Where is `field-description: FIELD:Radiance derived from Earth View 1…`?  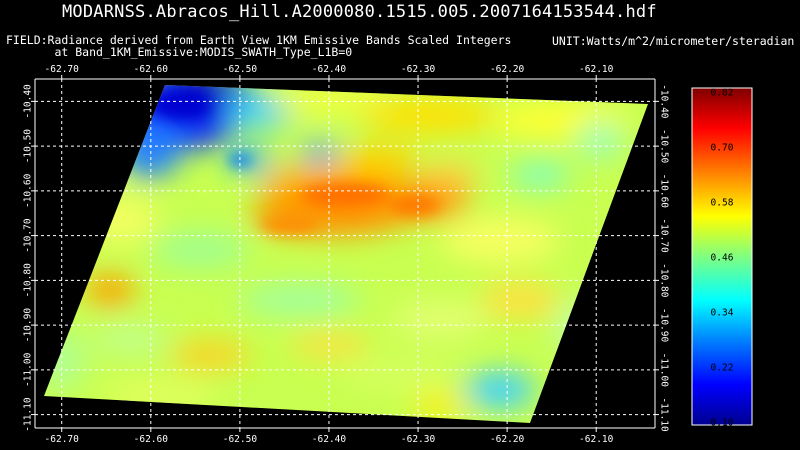
field-description: FIELD:Radiance derived from Earth View 1… is located at coordinates (258, 46).